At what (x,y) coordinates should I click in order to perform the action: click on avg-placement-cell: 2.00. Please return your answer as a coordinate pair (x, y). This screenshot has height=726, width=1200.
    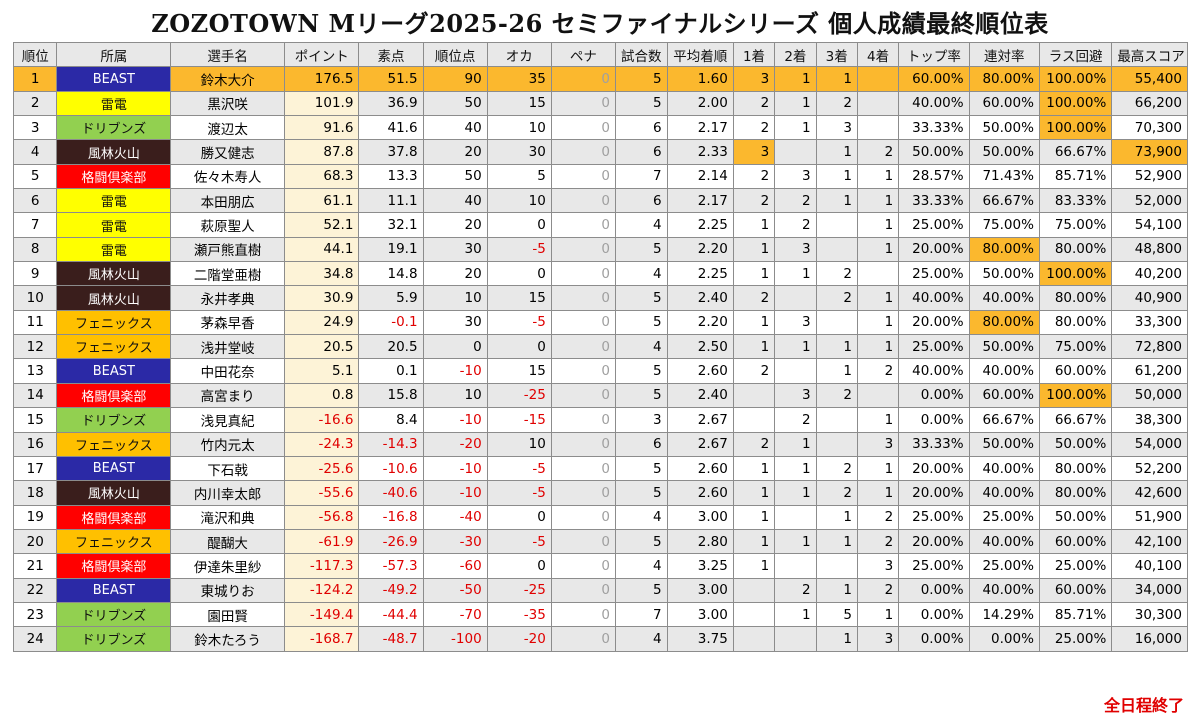
    Looking at the image, I should click on (700, 103).